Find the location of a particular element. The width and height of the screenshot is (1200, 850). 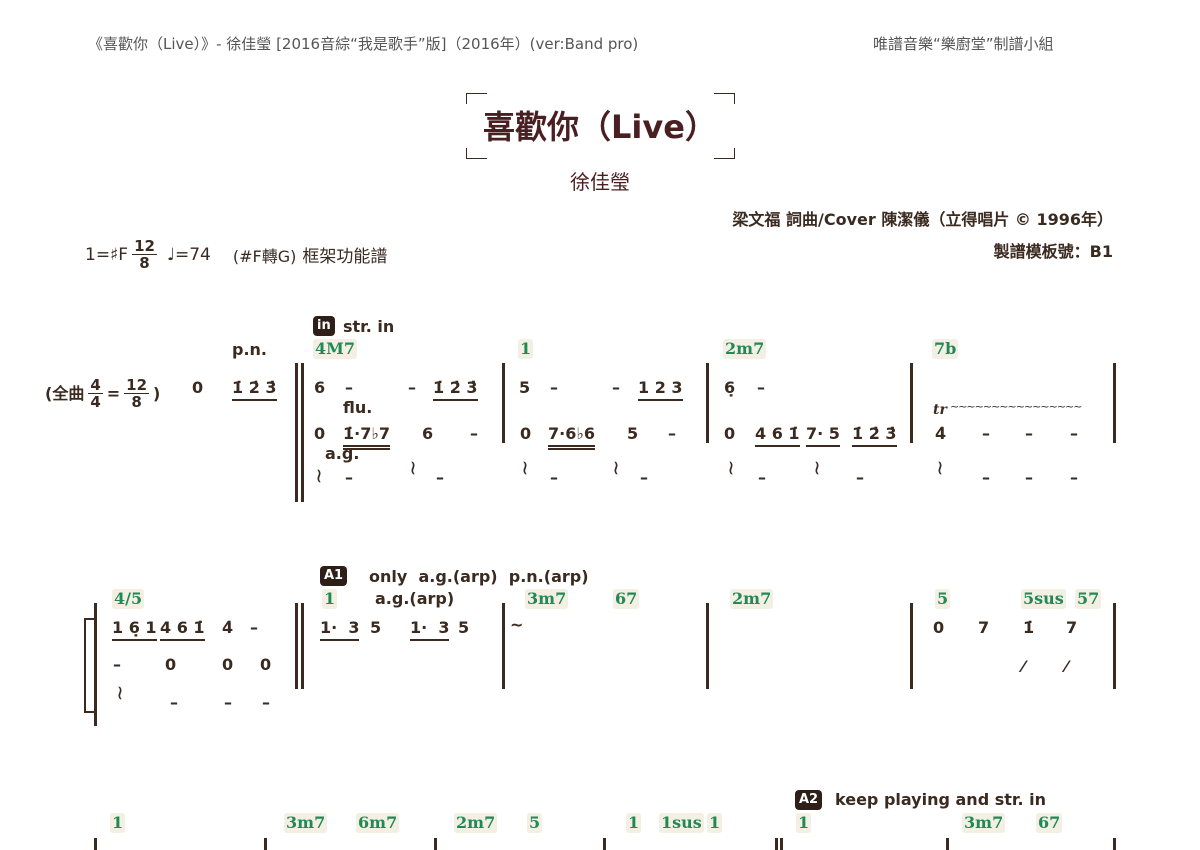

note-group: 1̇·7♭7 is located at coordinates (367, 437).